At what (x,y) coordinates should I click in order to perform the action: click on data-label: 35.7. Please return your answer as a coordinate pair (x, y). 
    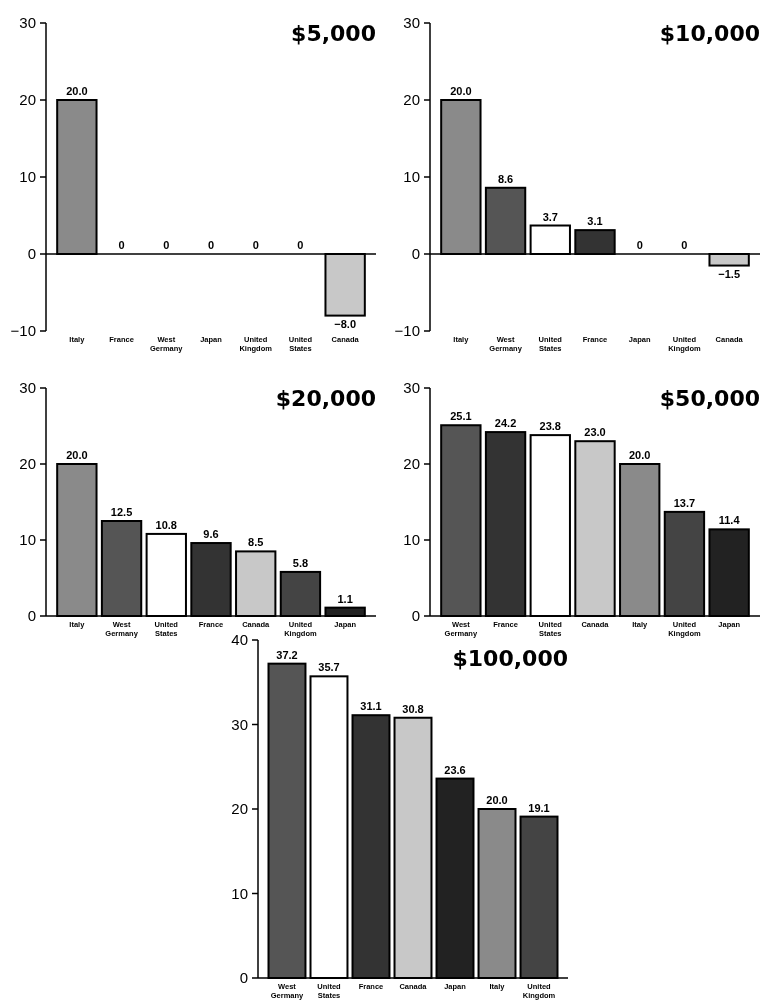
    Looking at the image, I should click on (329, 667).